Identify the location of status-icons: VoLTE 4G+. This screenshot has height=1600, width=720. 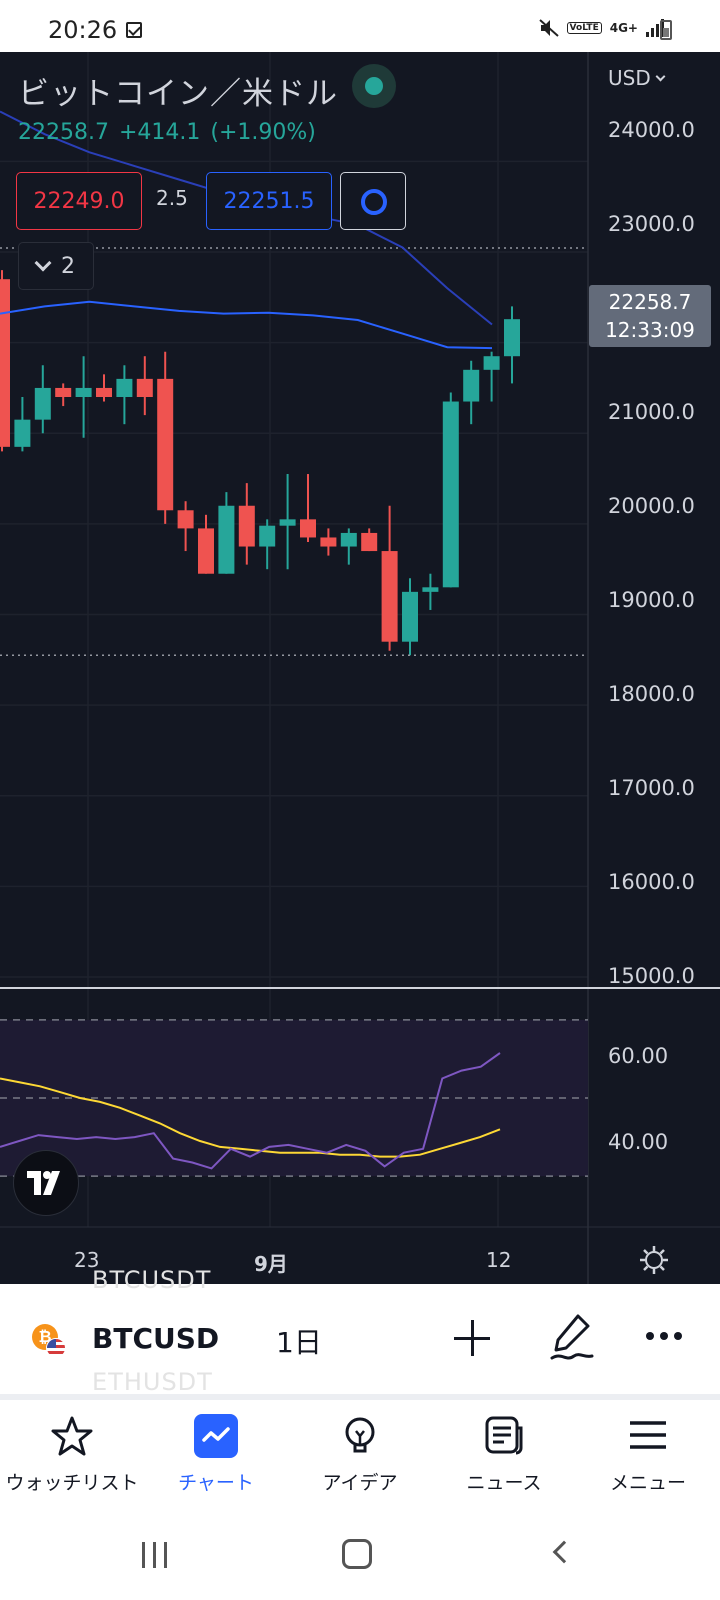
(601, 28).